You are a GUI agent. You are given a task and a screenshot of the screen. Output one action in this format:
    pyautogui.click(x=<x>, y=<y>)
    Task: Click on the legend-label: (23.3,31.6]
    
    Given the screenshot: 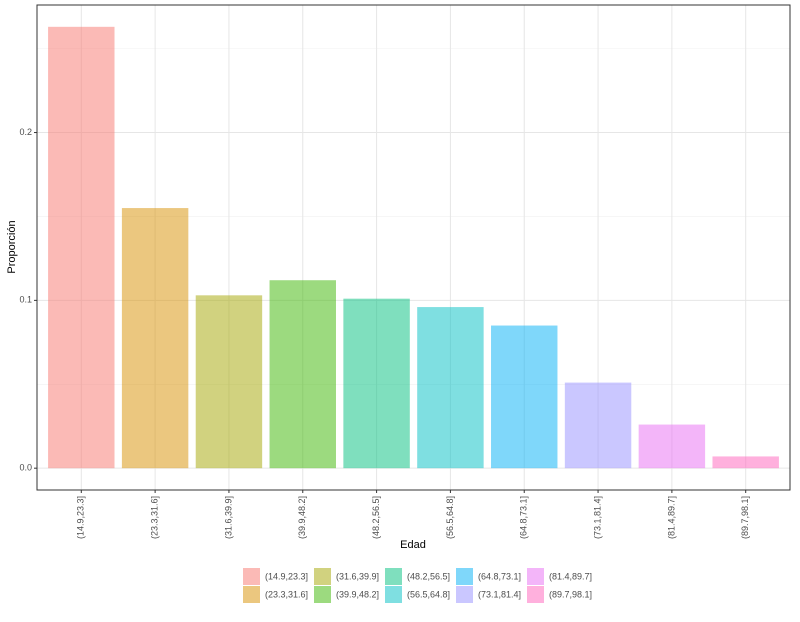 What is the action you would take?
    pyautogui.click(x=286, y=594)
    